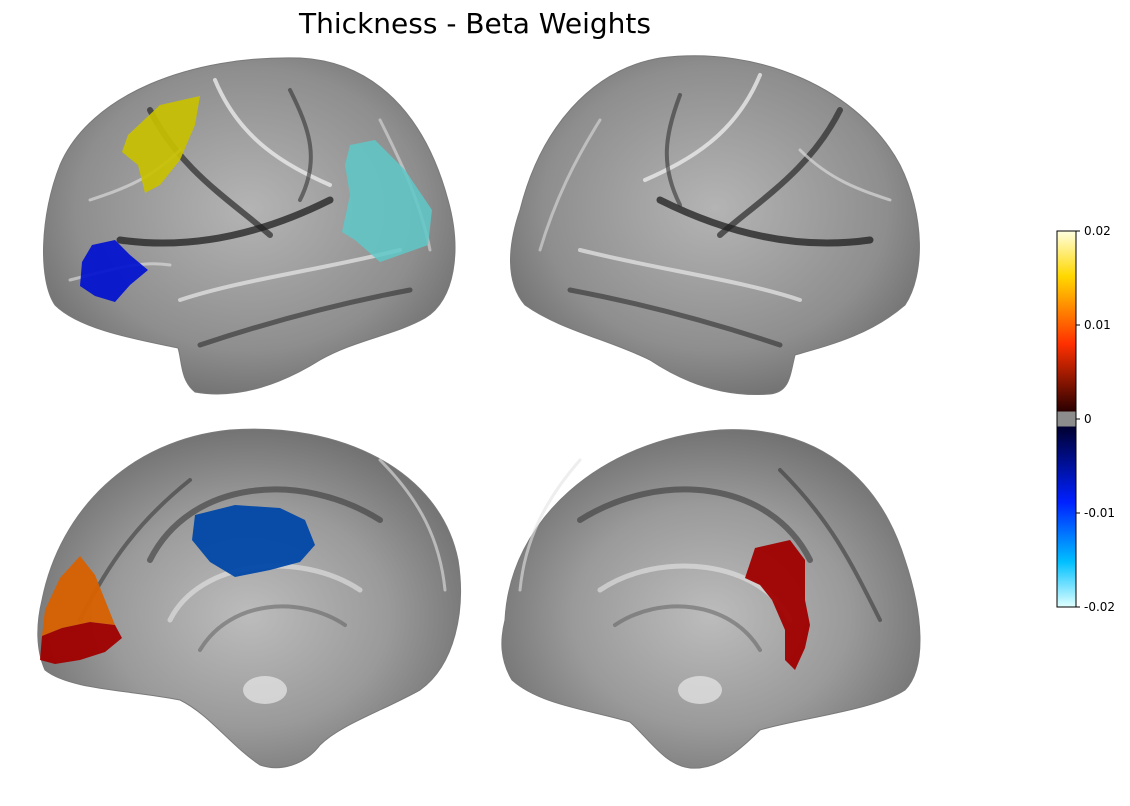  I want to click on colorbar-tick-label: 0.01, so click(1097, 325).